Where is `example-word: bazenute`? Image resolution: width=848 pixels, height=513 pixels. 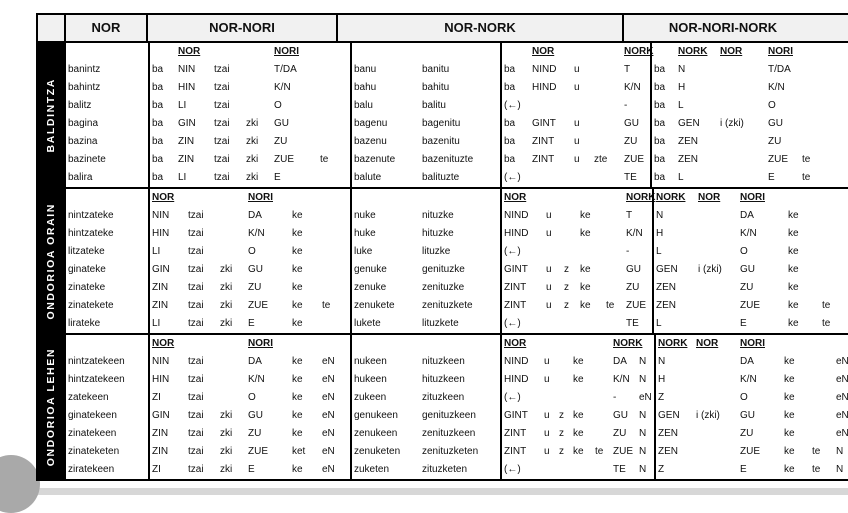 example-word: bazenute is located at coordinates (375, 159).